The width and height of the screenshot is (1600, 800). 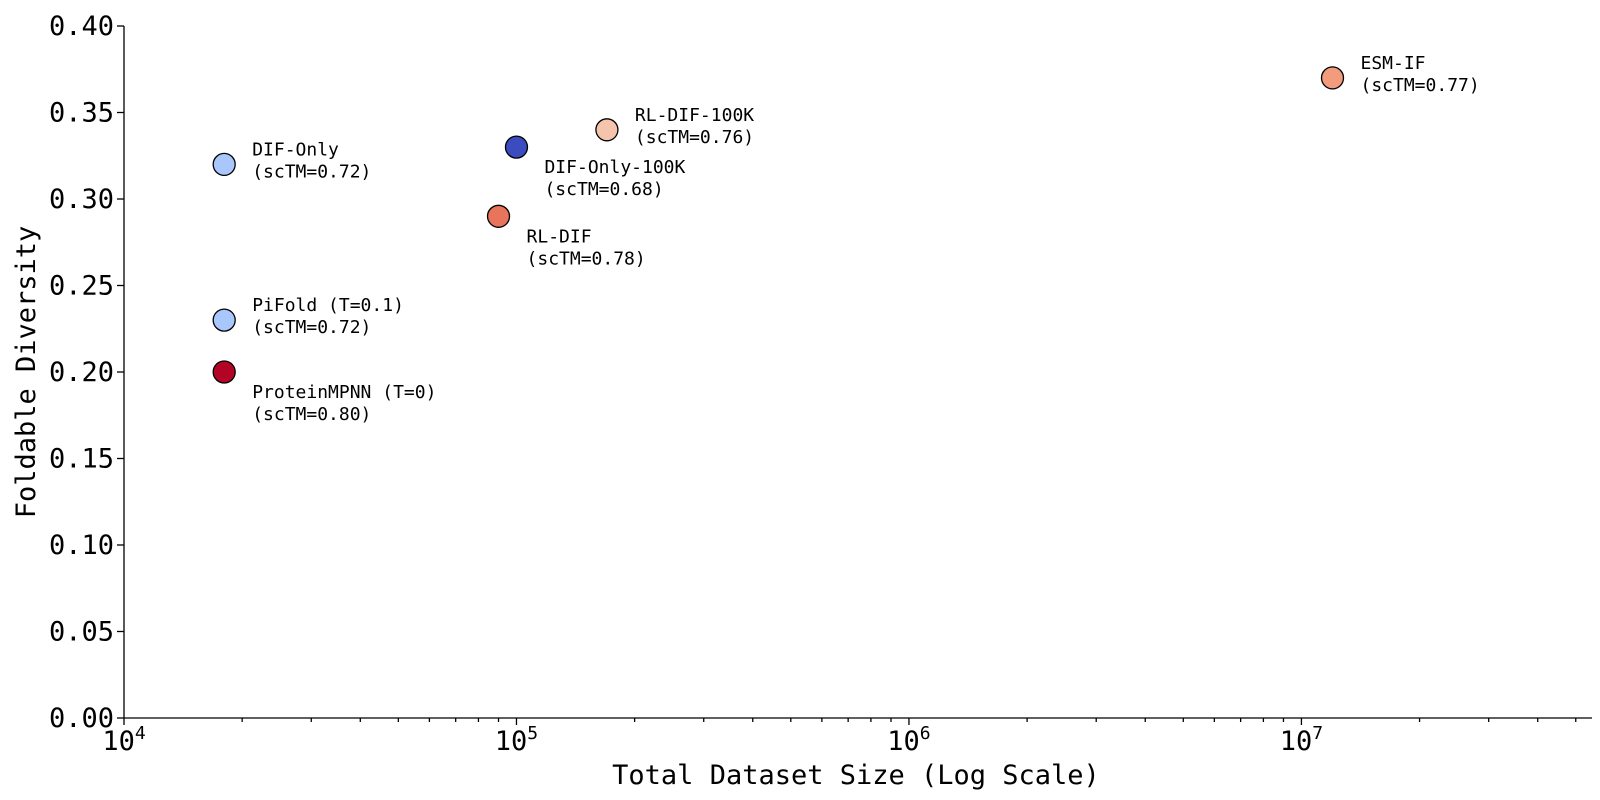 I want to click on y-axis-ticks: 0.00 0.05 0.10 0.15 0.20 0.25 0.30 0.35 0.40, so click(x=86, y=372).